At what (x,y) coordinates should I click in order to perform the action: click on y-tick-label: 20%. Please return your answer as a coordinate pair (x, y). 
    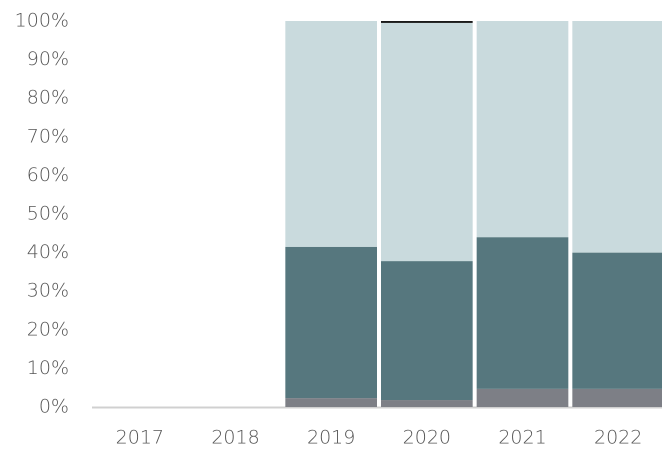
    Looking at the image, I should click on (48, 329).